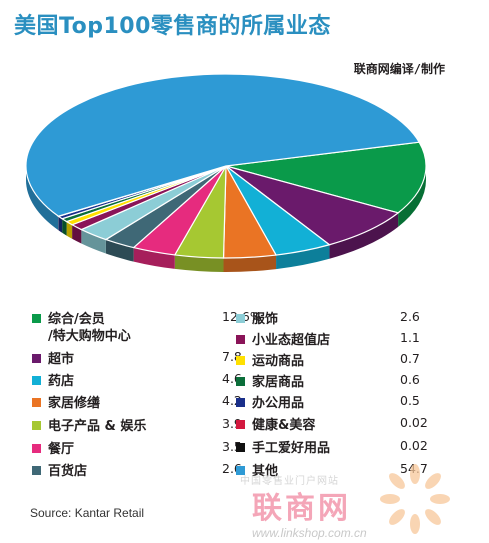  Describe the element at coordinates (399, 69) in the screenshot. I see `credit-text: 联商网编译/制作` at that location.